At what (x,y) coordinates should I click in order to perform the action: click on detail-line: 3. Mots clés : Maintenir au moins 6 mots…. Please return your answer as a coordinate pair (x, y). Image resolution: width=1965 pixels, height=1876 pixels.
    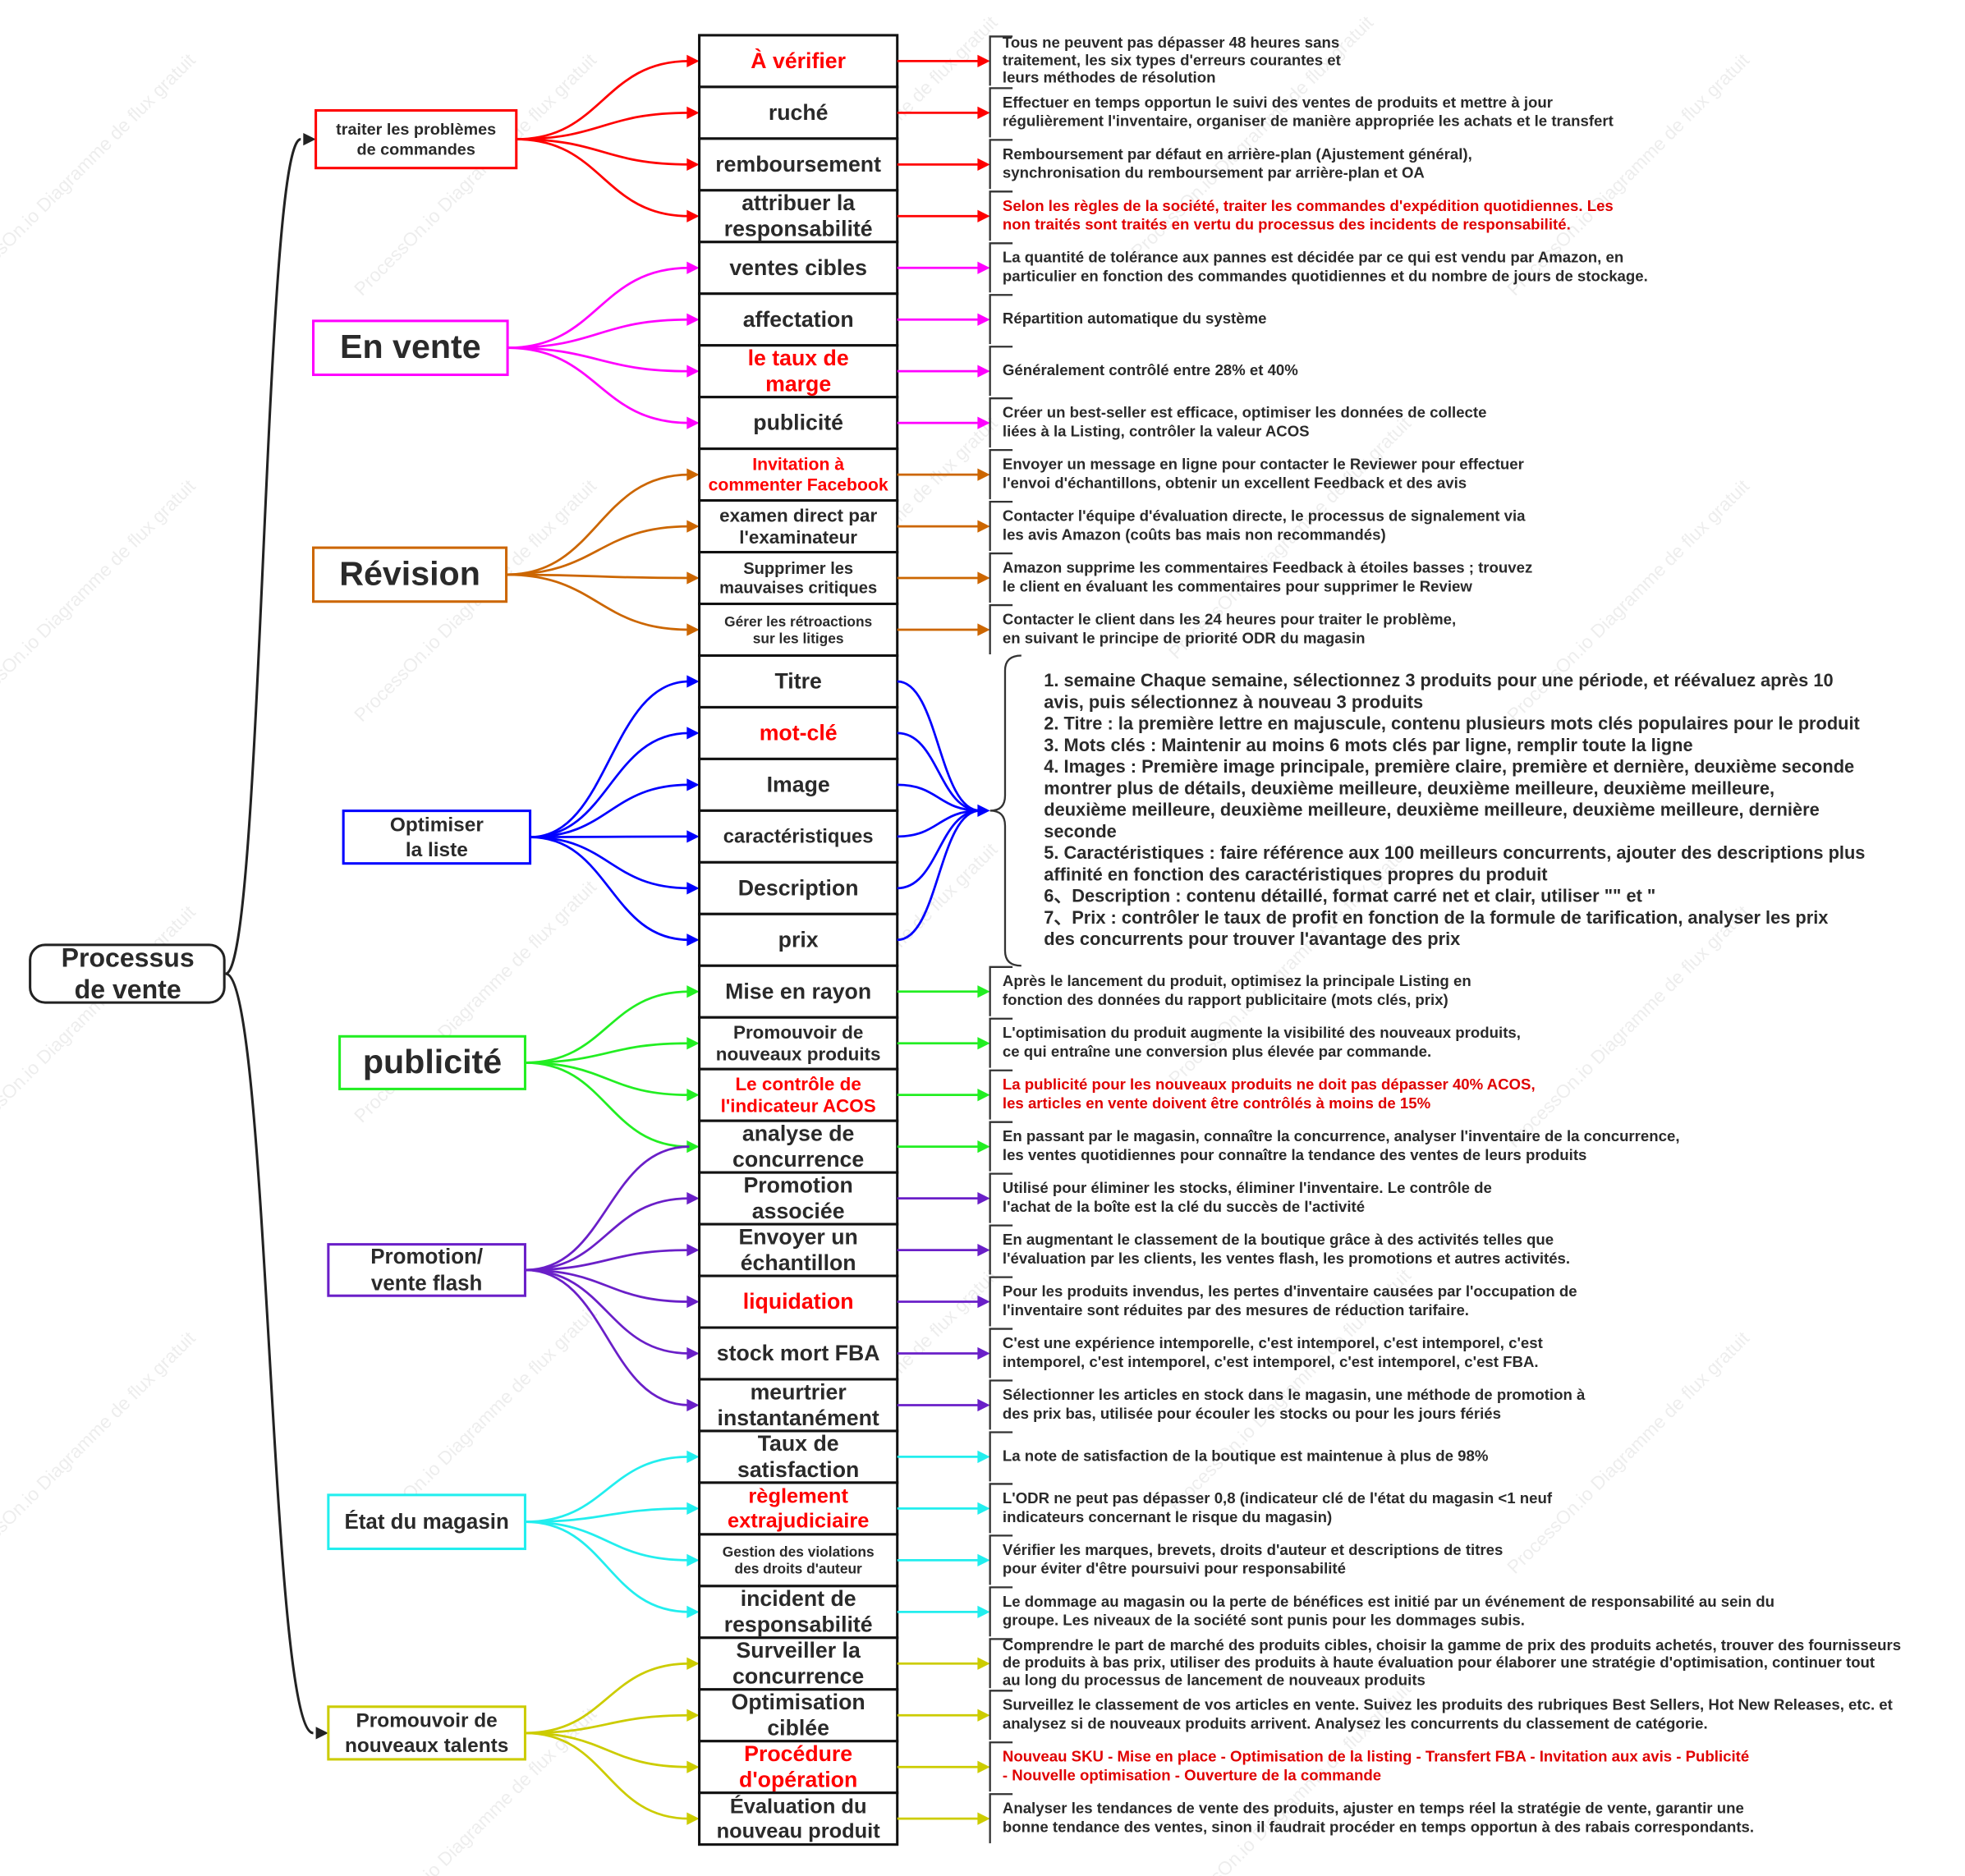
    Looking at the image, I should click on (1368, 745).